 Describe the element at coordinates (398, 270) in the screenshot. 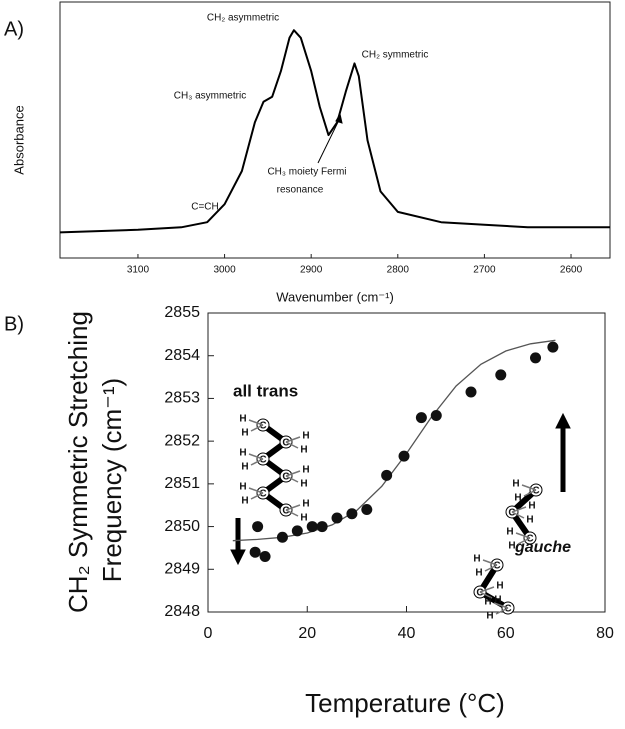

I see `x-tick-label: 2800` at that location.